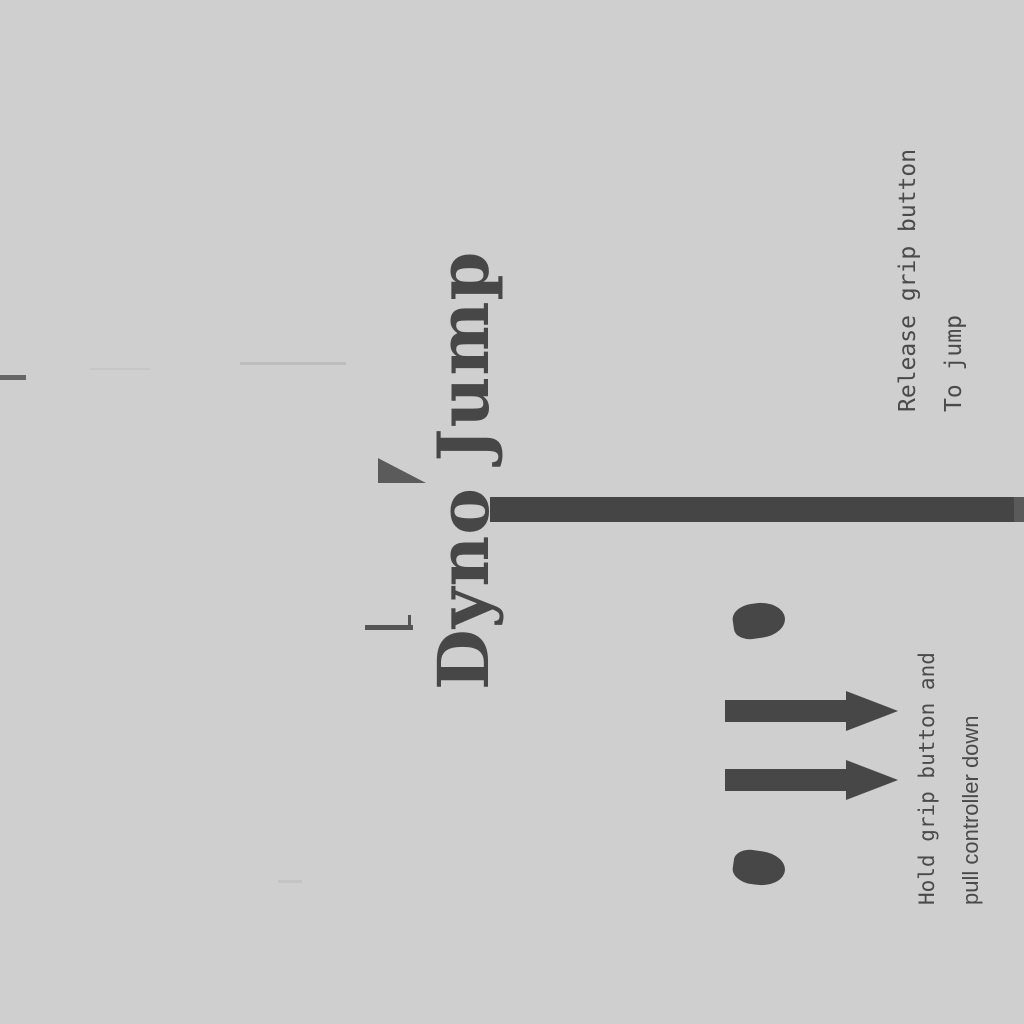  What do you see at coordinates (927, 778) in the screenshot?
I see `hold-instruction-line1: Hold grip button and` at bounding box center [927, 778].